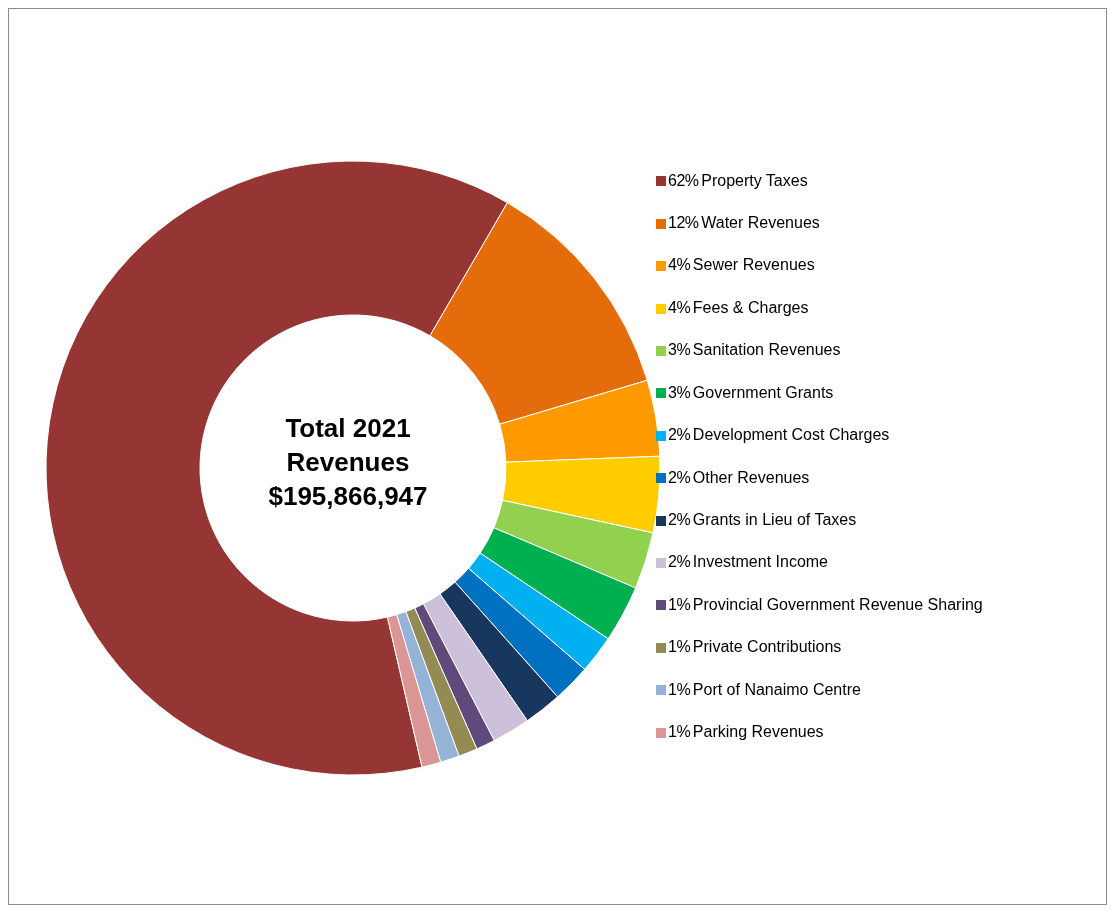  Describe the element at coordinates (750, 307) in the screenshot. I see `legend-label: Fees & Charges` at that location.